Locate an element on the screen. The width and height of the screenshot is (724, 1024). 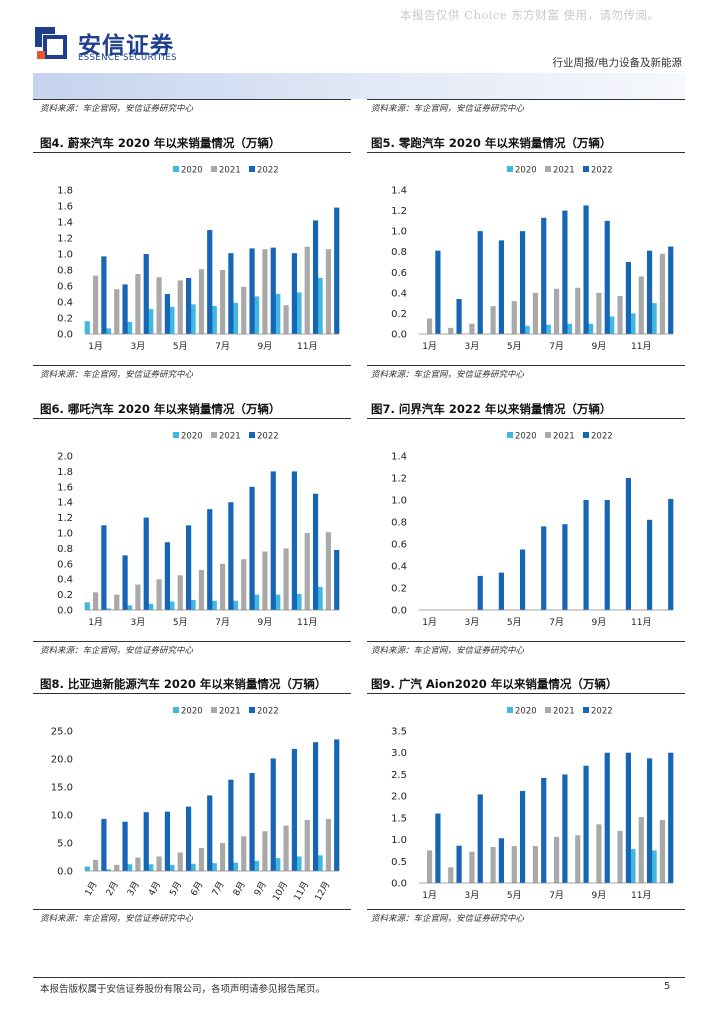
y-tick-label: 15.0 is located at coordinates (62, 788).